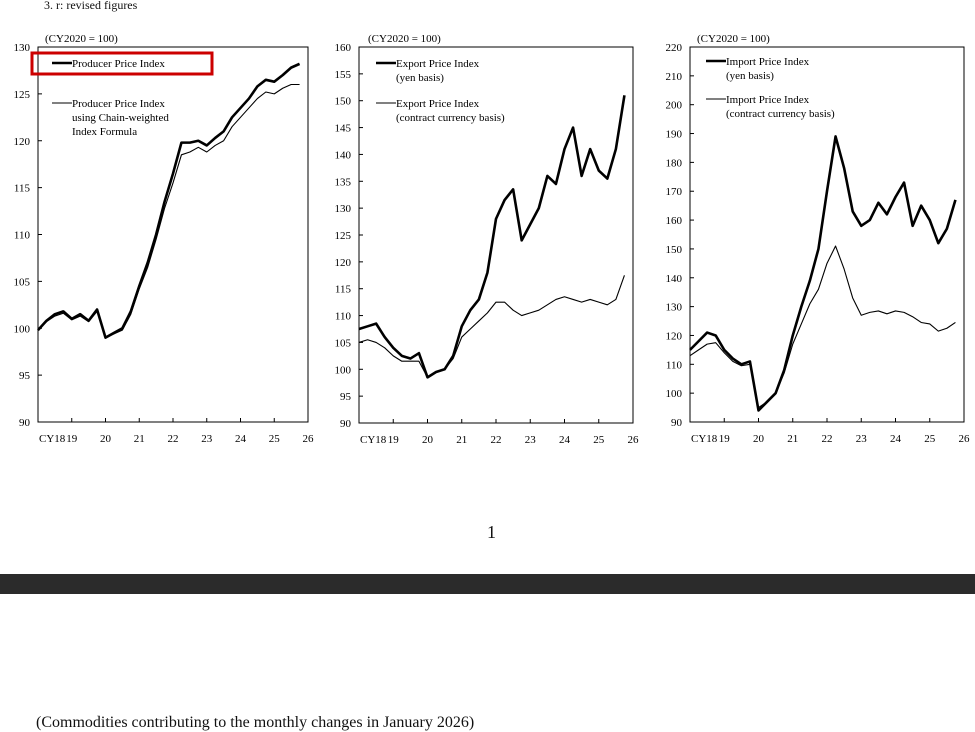 The width and height of the screenshot is (975, 732). I want to click on legend-label-1: Producer Price Index, so click(118, 64).